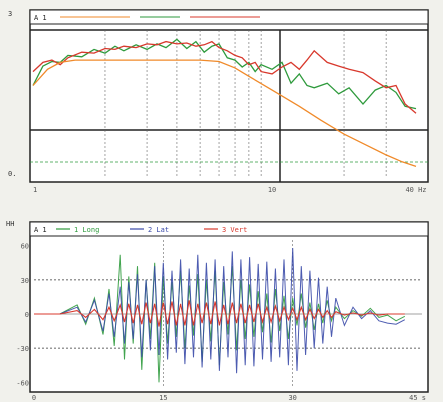  Describe the element at coordinates (22, 315) in the screenshot. I see `time-history-y-ticks: 60 30 0 -30 -60` at that location.